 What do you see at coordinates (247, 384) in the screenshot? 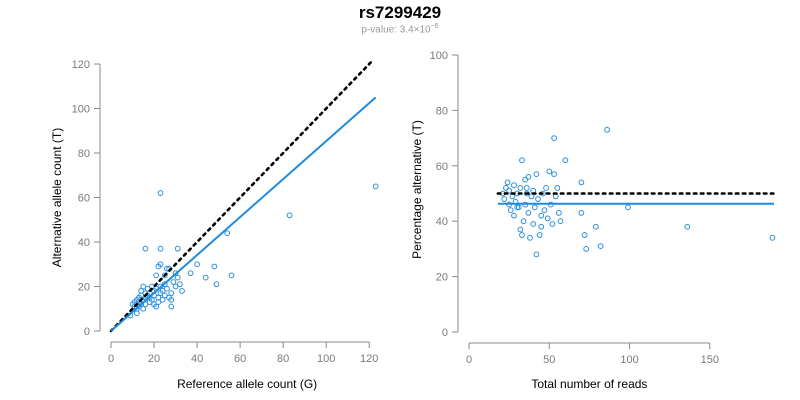
I see `x-axis-label: Reference allele count (G)` at bounding box center [247, 384].